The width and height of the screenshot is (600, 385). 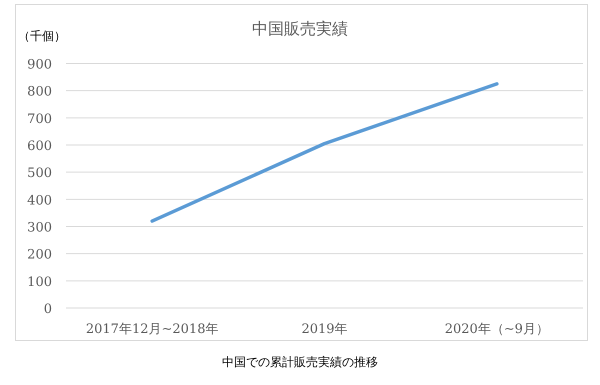 What do you see at coordinates (39, 282) in the screenshot?
I see `y-tick-label: 100` at bounding box center [39, 282].